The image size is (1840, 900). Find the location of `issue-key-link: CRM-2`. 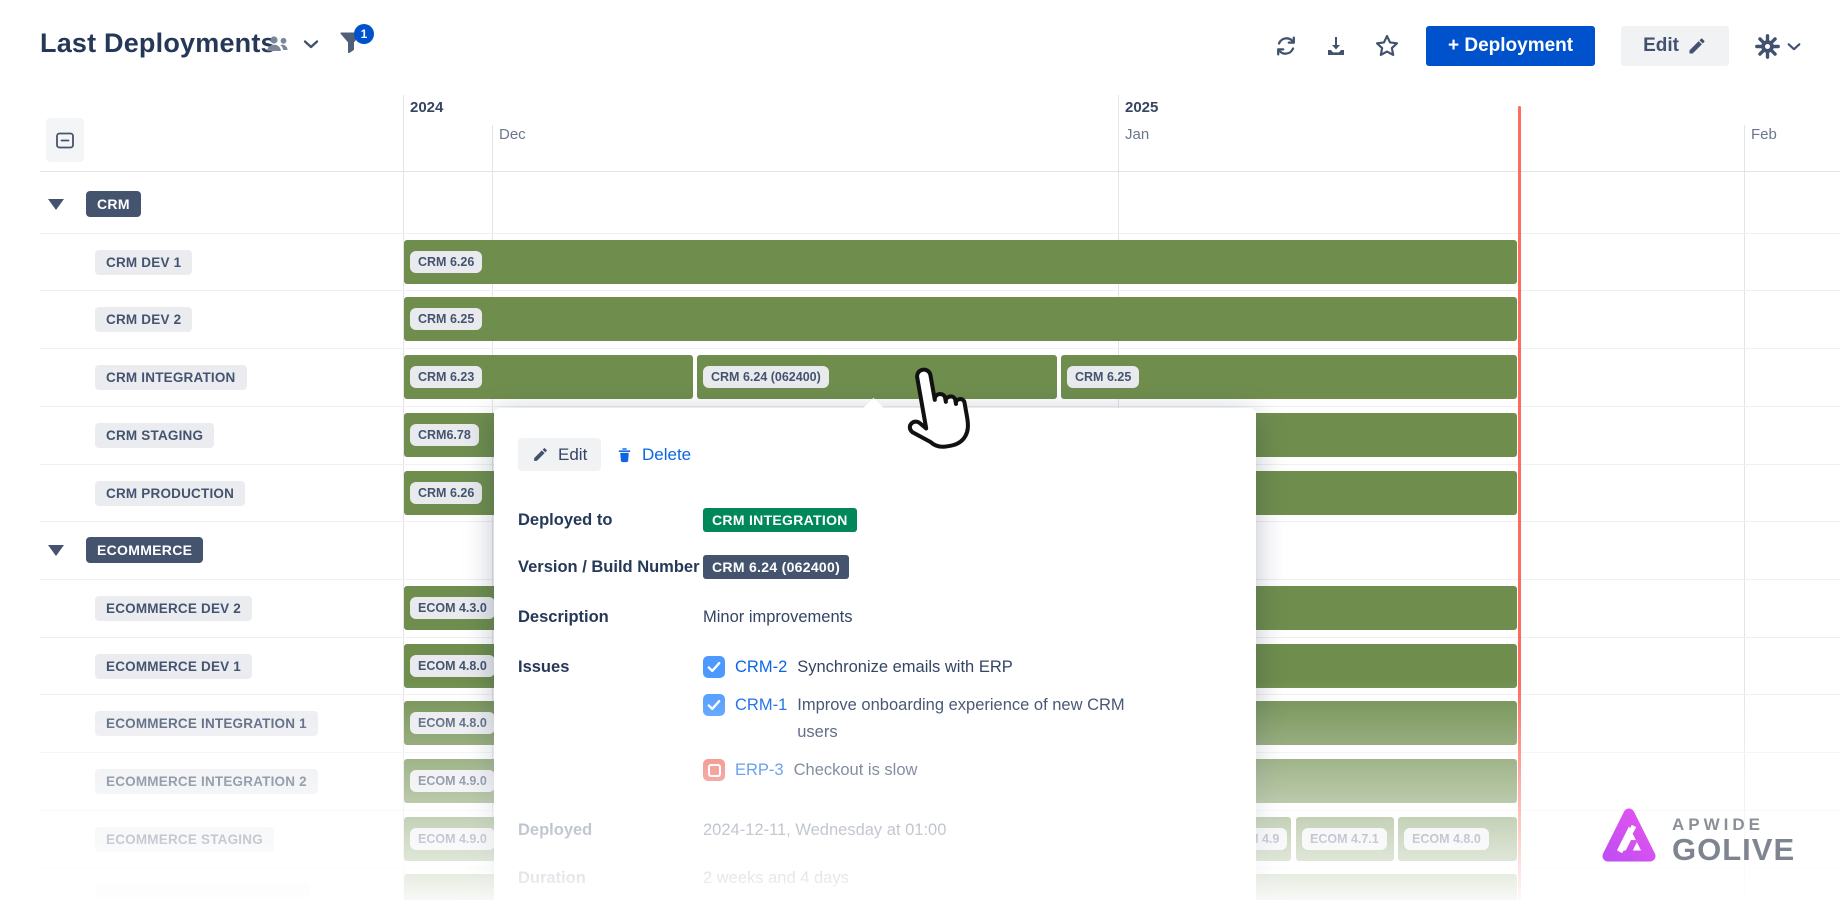

issue-key-link: CRM-2 is located at coordinates (761, 667).